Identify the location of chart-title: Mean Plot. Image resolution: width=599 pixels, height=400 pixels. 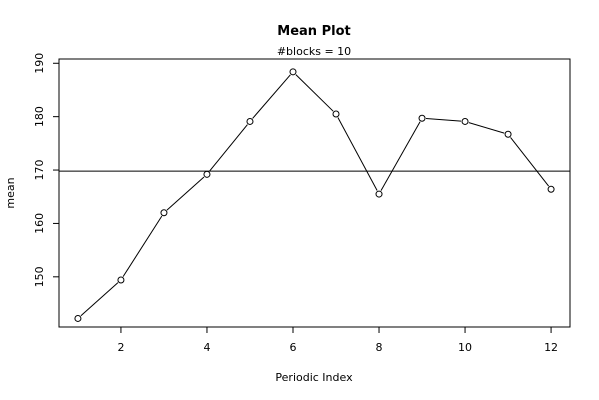
(313, 31).